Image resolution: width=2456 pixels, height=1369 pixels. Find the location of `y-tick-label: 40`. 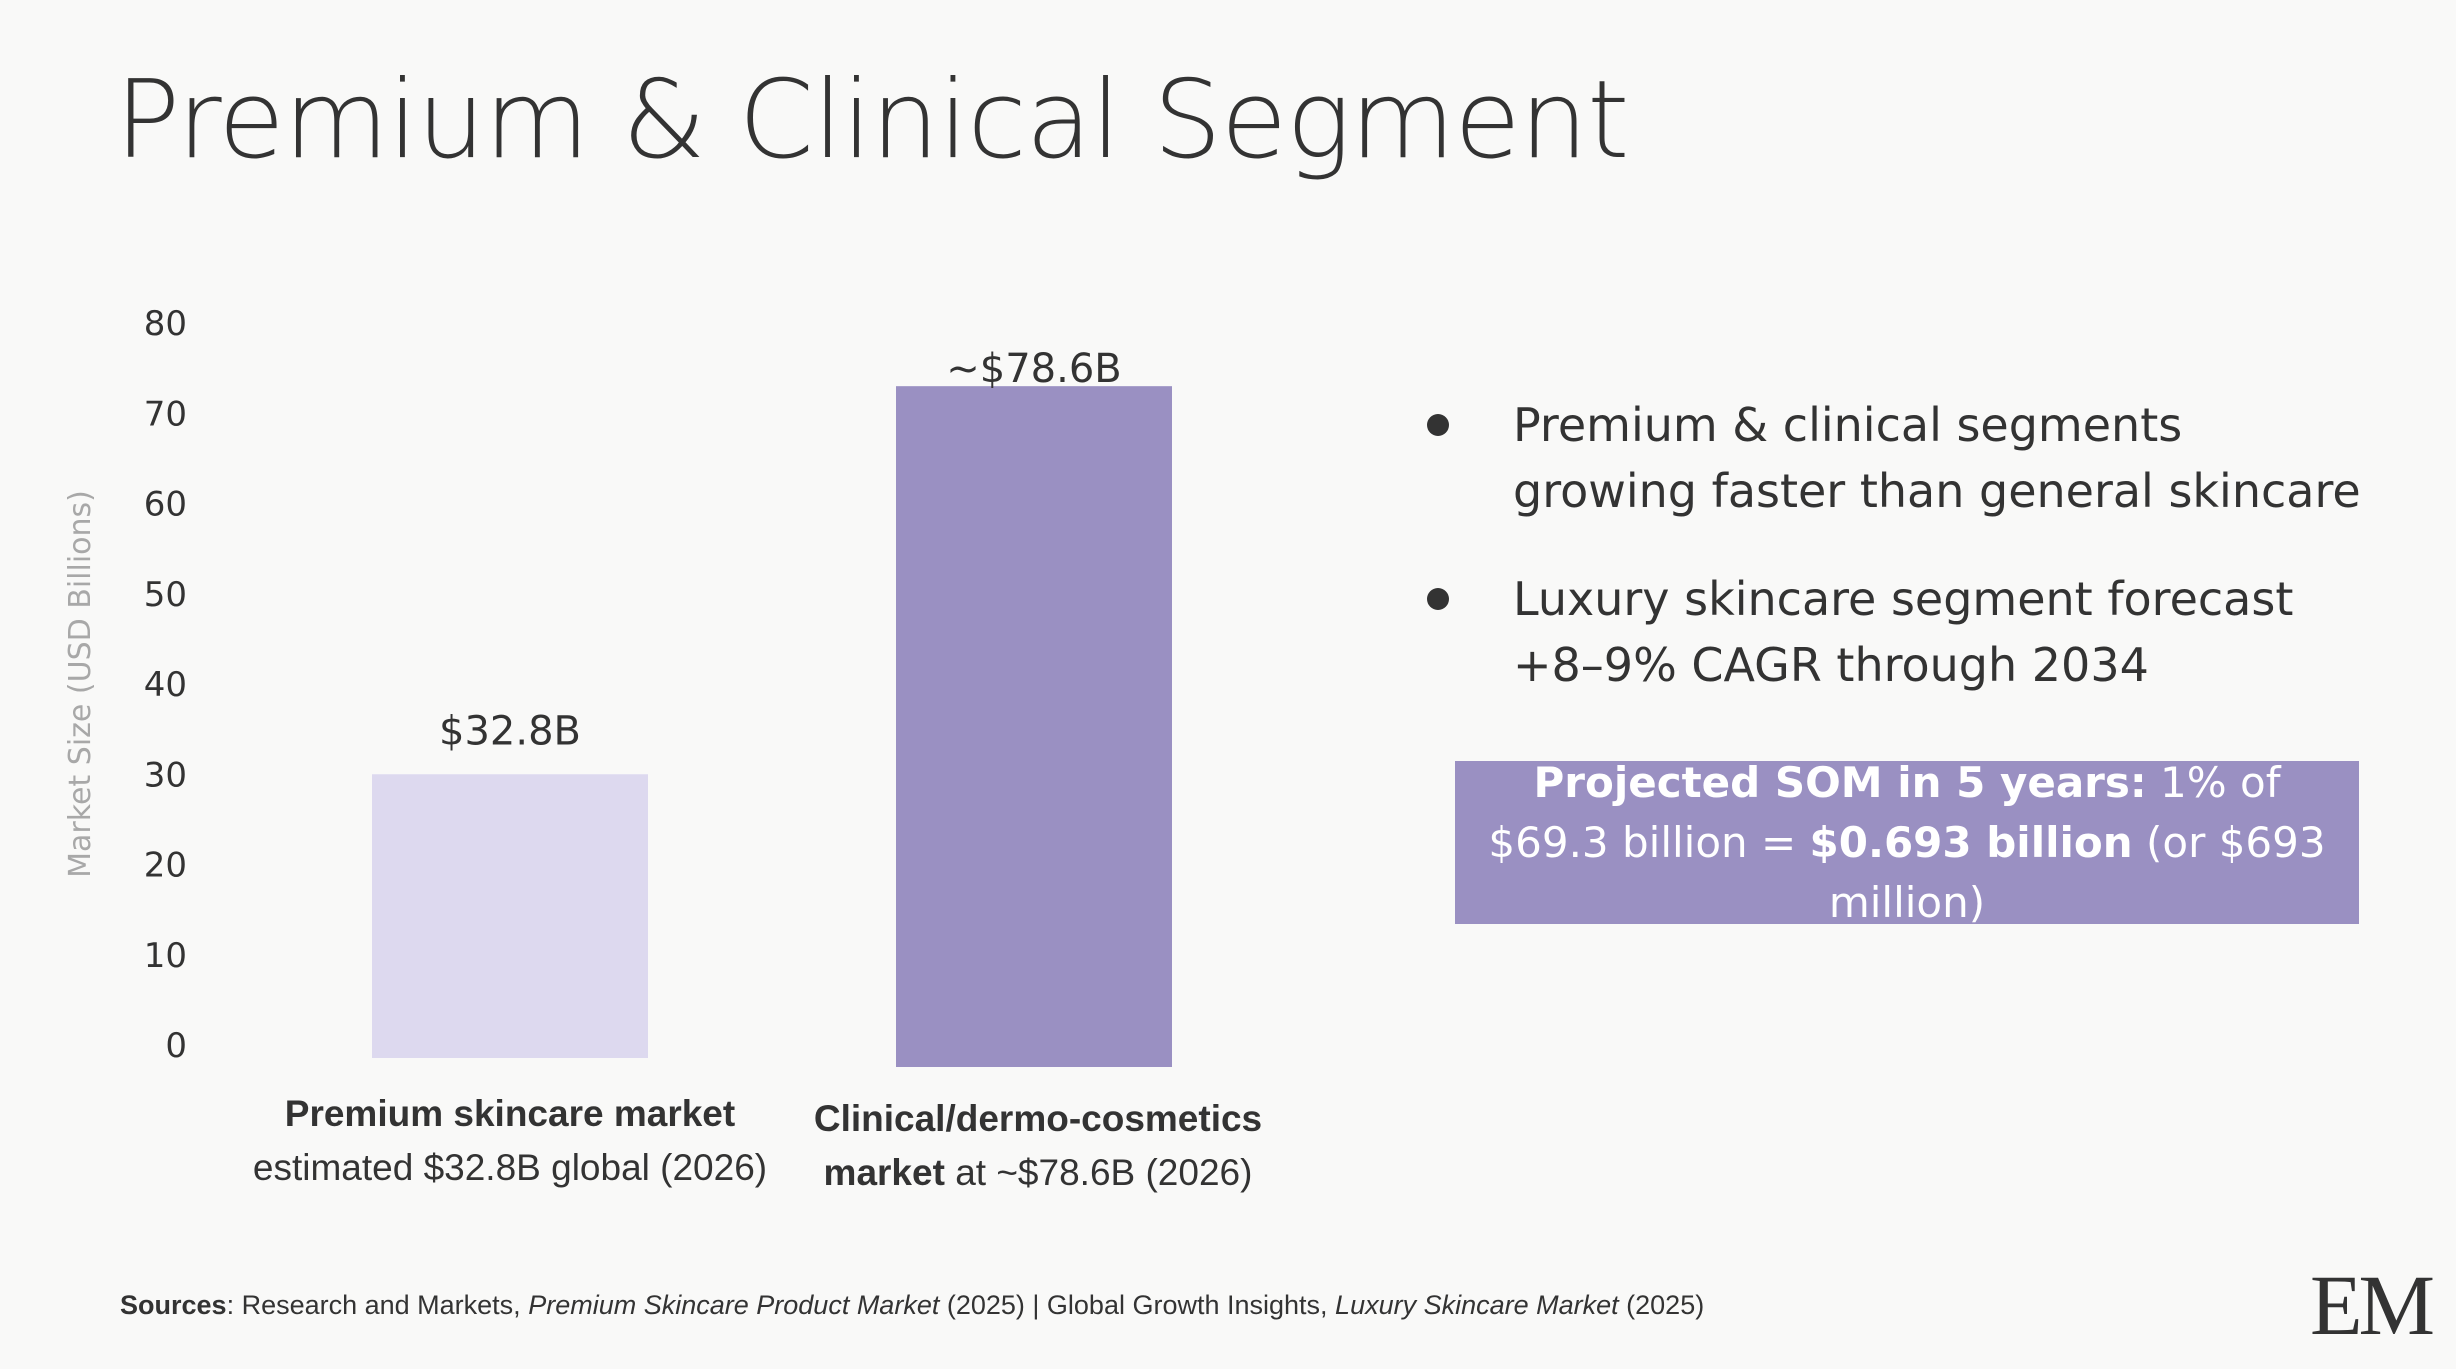

y-tick-label: 40 is located at coordinates (165, 685).